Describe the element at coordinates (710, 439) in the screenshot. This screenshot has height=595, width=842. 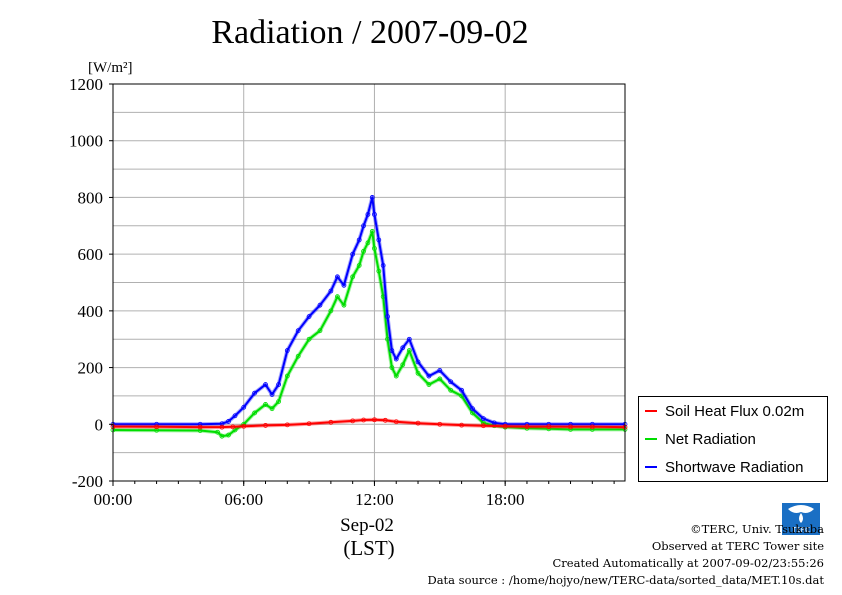
I see `legend-label-net-radiation: Net Radiation` at that location.